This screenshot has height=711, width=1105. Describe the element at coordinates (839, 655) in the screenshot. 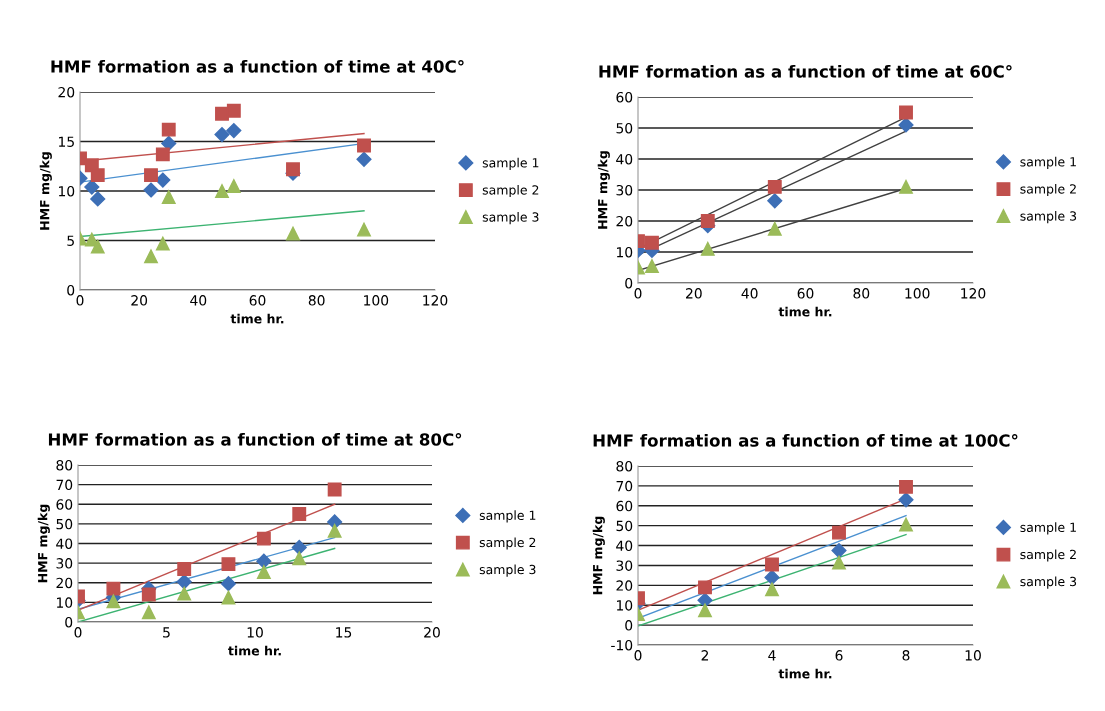

I see `x-tick-label: 6` at that location.